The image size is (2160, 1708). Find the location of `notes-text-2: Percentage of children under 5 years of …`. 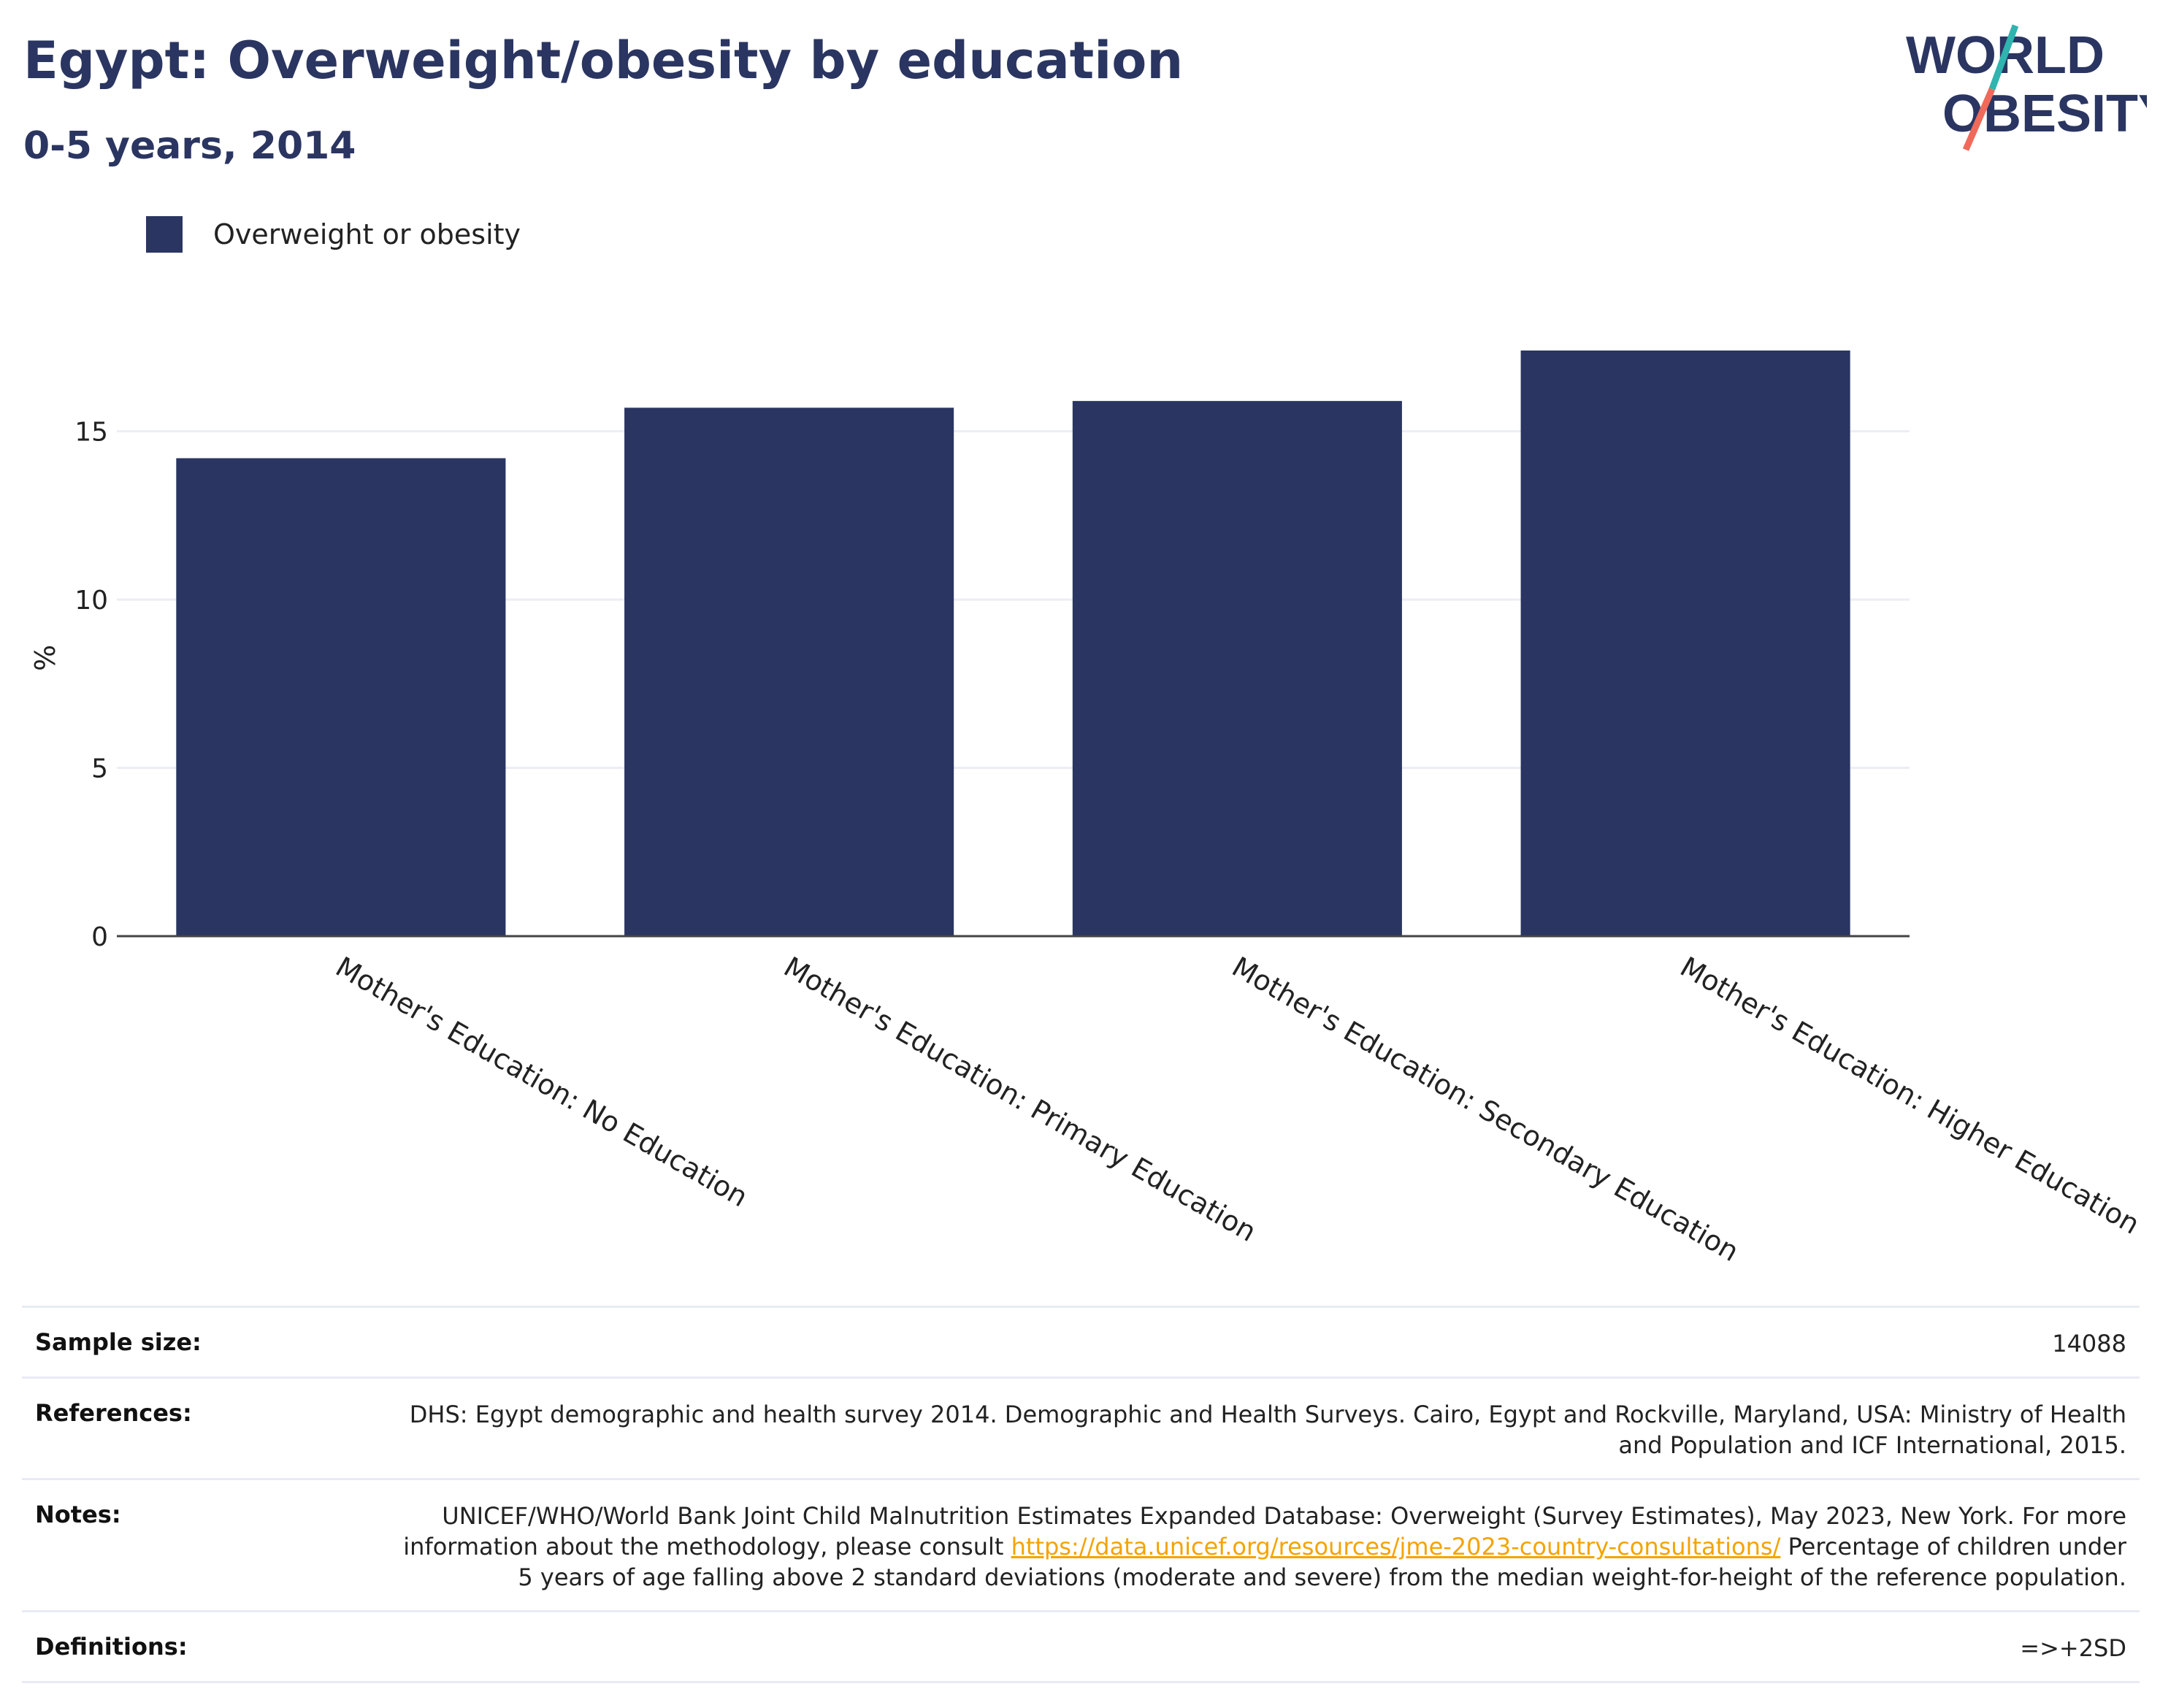

notes-text-2: Percentage of children under 5 years of … is located at coordinates (1322, 1562).